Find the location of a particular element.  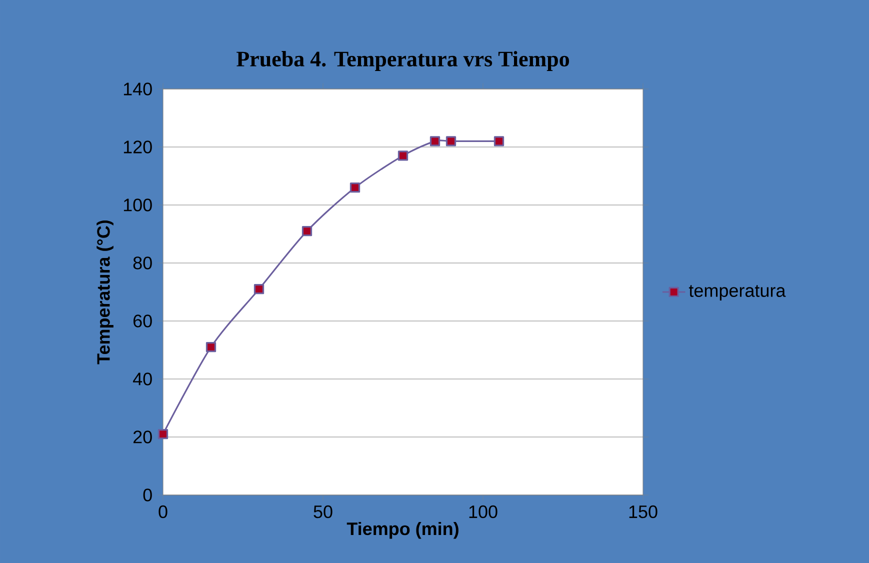

chart-title: Prueba 4. Temperatura vrs Tiempo is located at coordinates (403, 61).